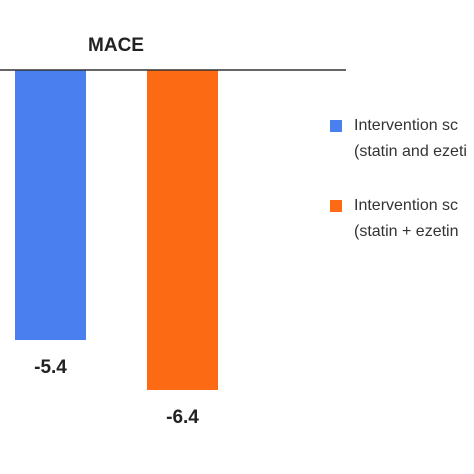 This screenshot has width=474, height=474. What do you see at coordinates (406, 219) in the screenshot?
I see `legend-label-series-2: Intervention sc (statin + ezetin` at bounding box center [406, 219].